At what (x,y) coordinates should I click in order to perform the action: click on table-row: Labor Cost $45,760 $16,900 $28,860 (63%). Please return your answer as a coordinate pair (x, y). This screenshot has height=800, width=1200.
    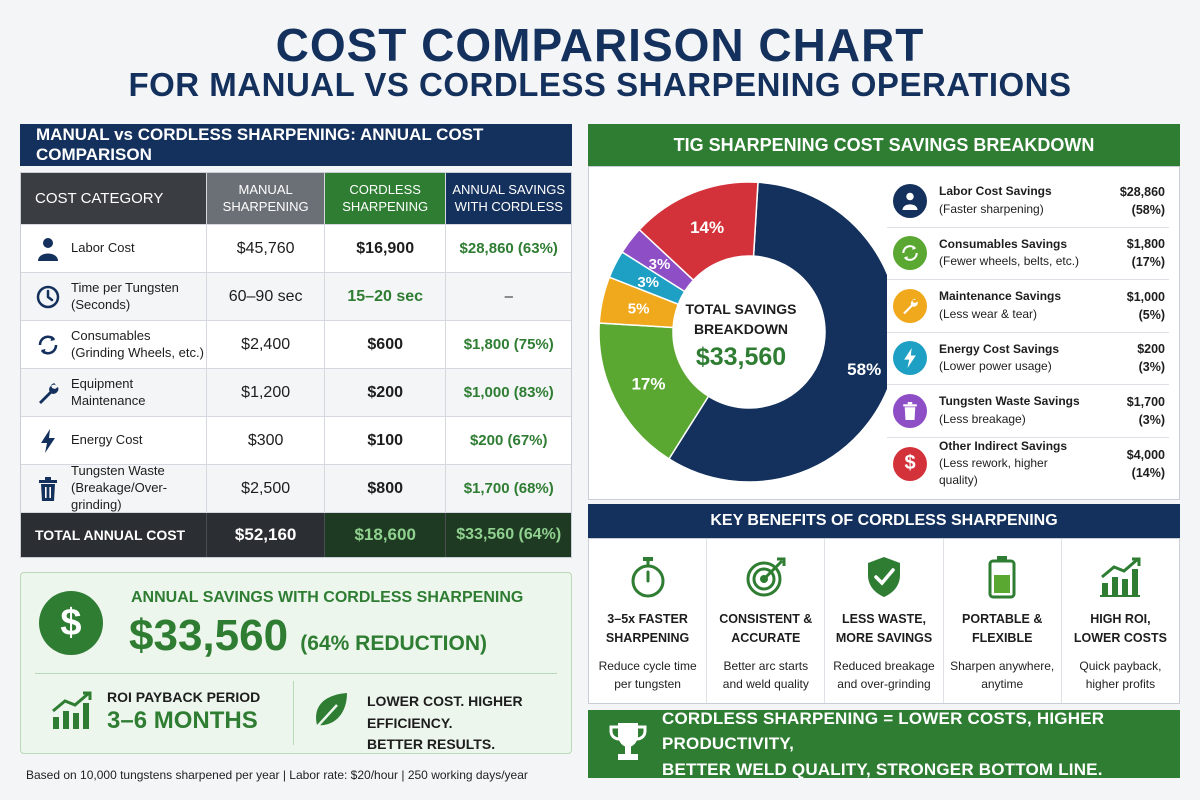
    Looking at the image, I should click on (296, 249).